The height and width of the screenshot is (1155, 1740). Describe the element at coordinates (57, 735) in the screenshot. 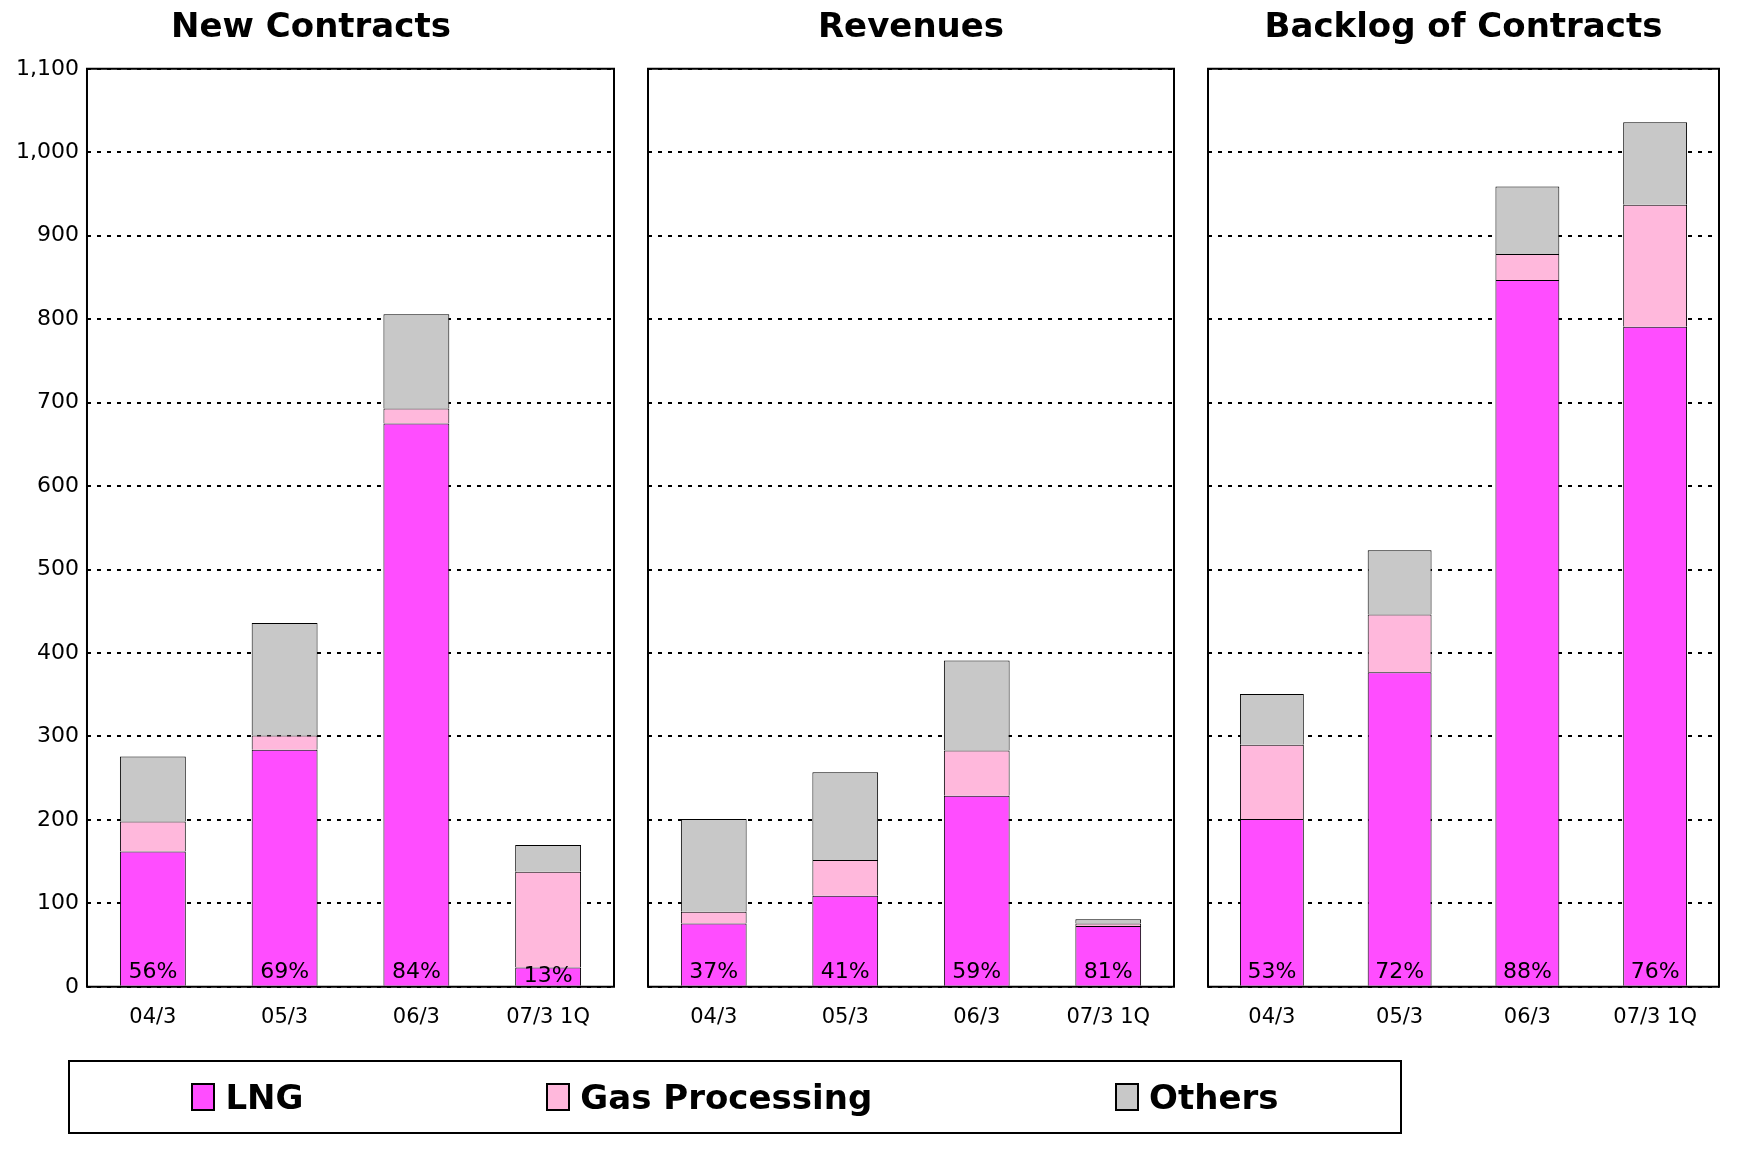

I see `y-tick-label: 300` at that location.